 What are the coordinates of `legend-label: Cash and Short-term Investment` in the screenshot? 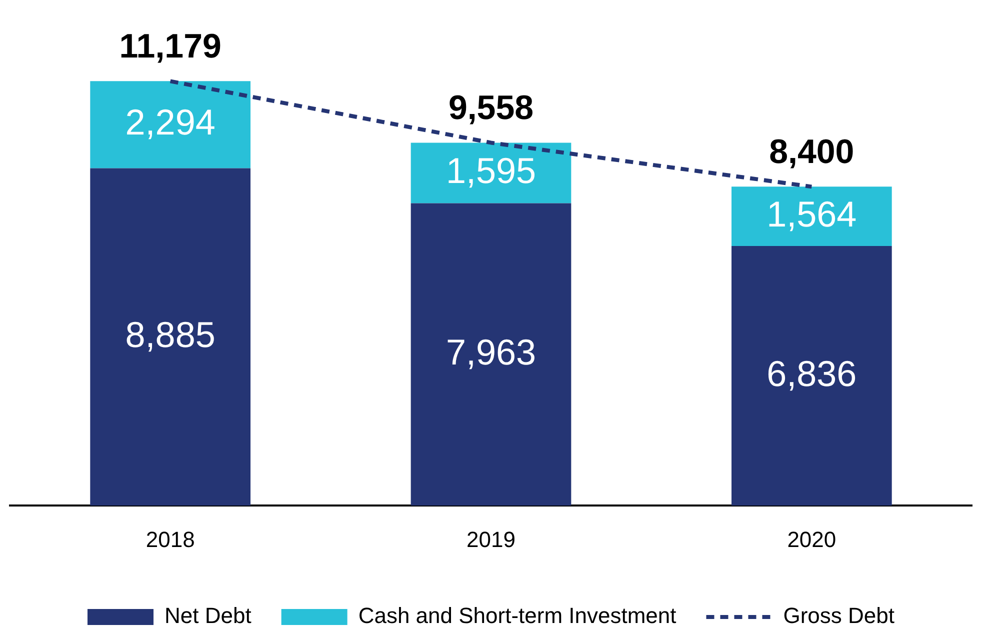 It's located at (517, 615).